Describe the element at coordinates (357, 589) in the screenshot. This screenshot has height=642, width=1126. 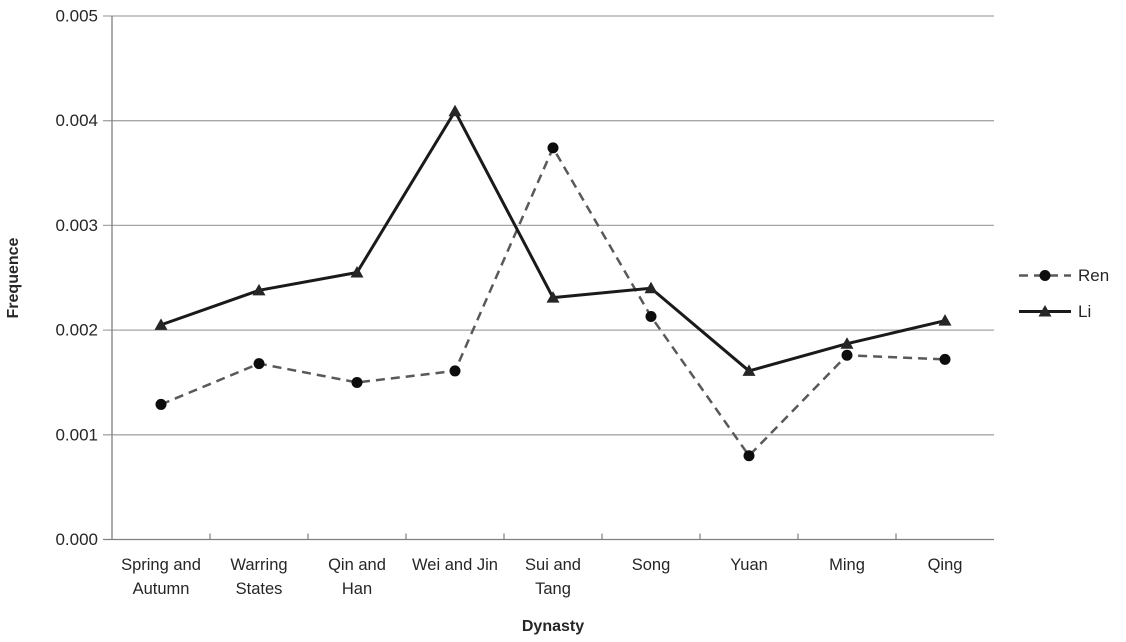
I see `x-category-label: Han` at that location.